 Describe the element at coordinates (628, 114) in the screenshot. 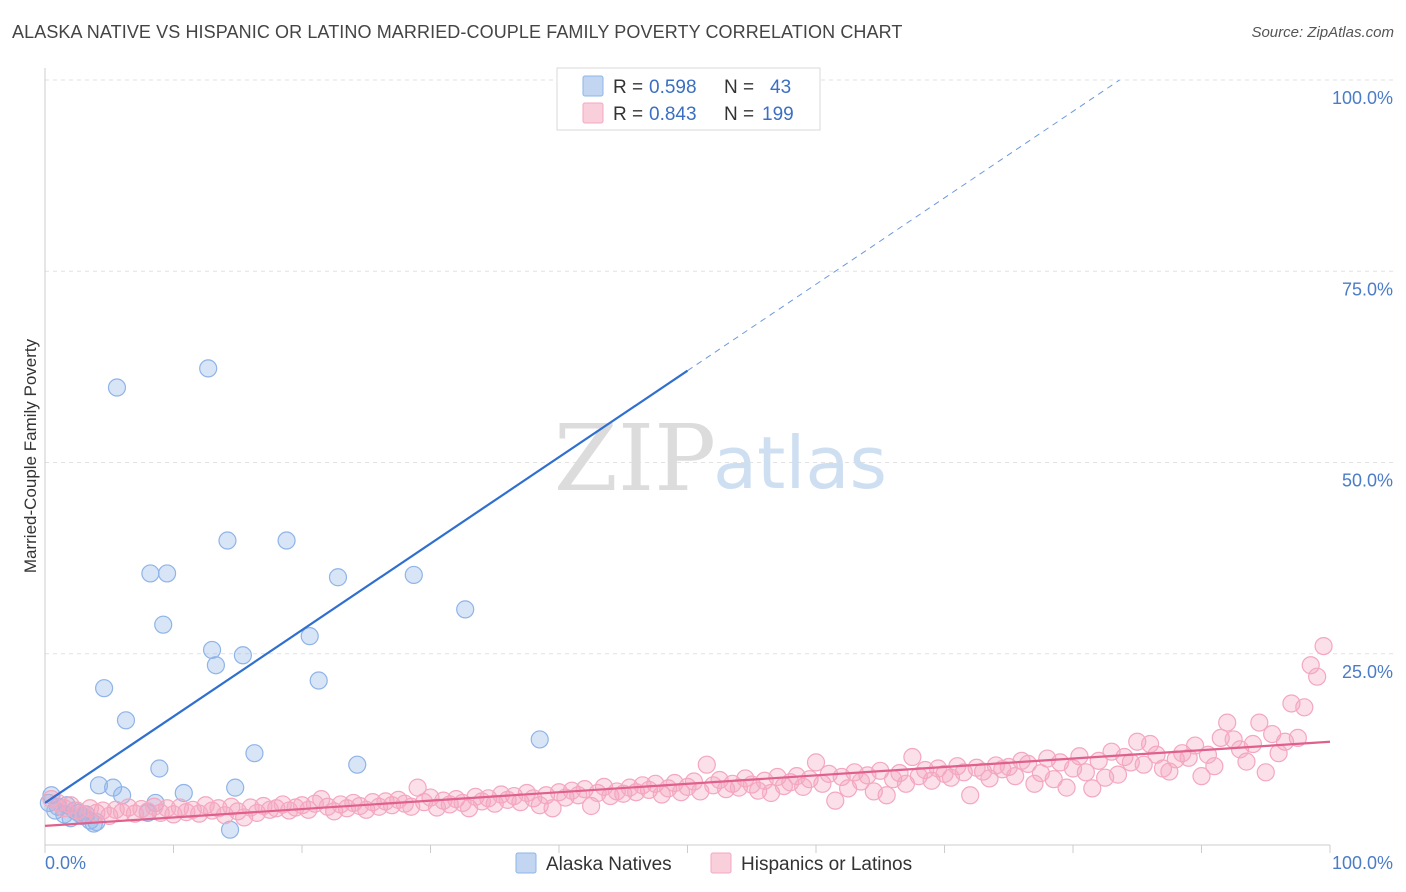

I see `stats-r-label-pink: R =` at that location.